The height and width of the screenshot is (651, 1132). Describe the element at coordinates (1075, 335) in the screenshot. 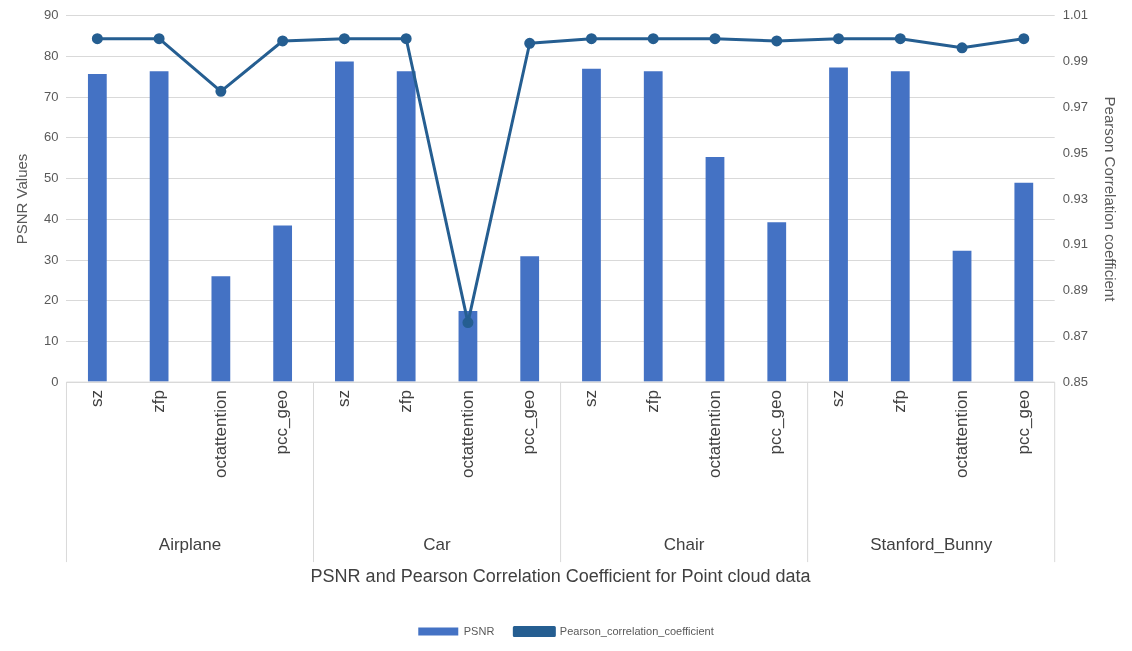

I see `y2-tick-label: 0.87` at that location.